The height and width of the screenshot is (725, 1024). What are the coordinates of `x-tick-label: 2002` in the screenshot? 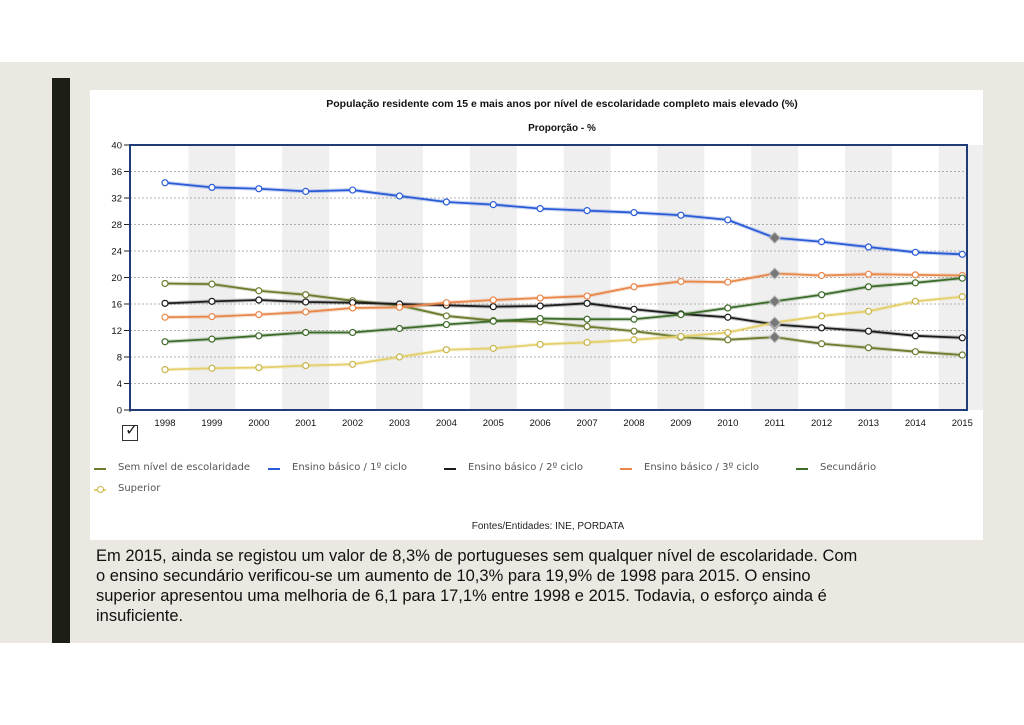 It's located at (352, 423).